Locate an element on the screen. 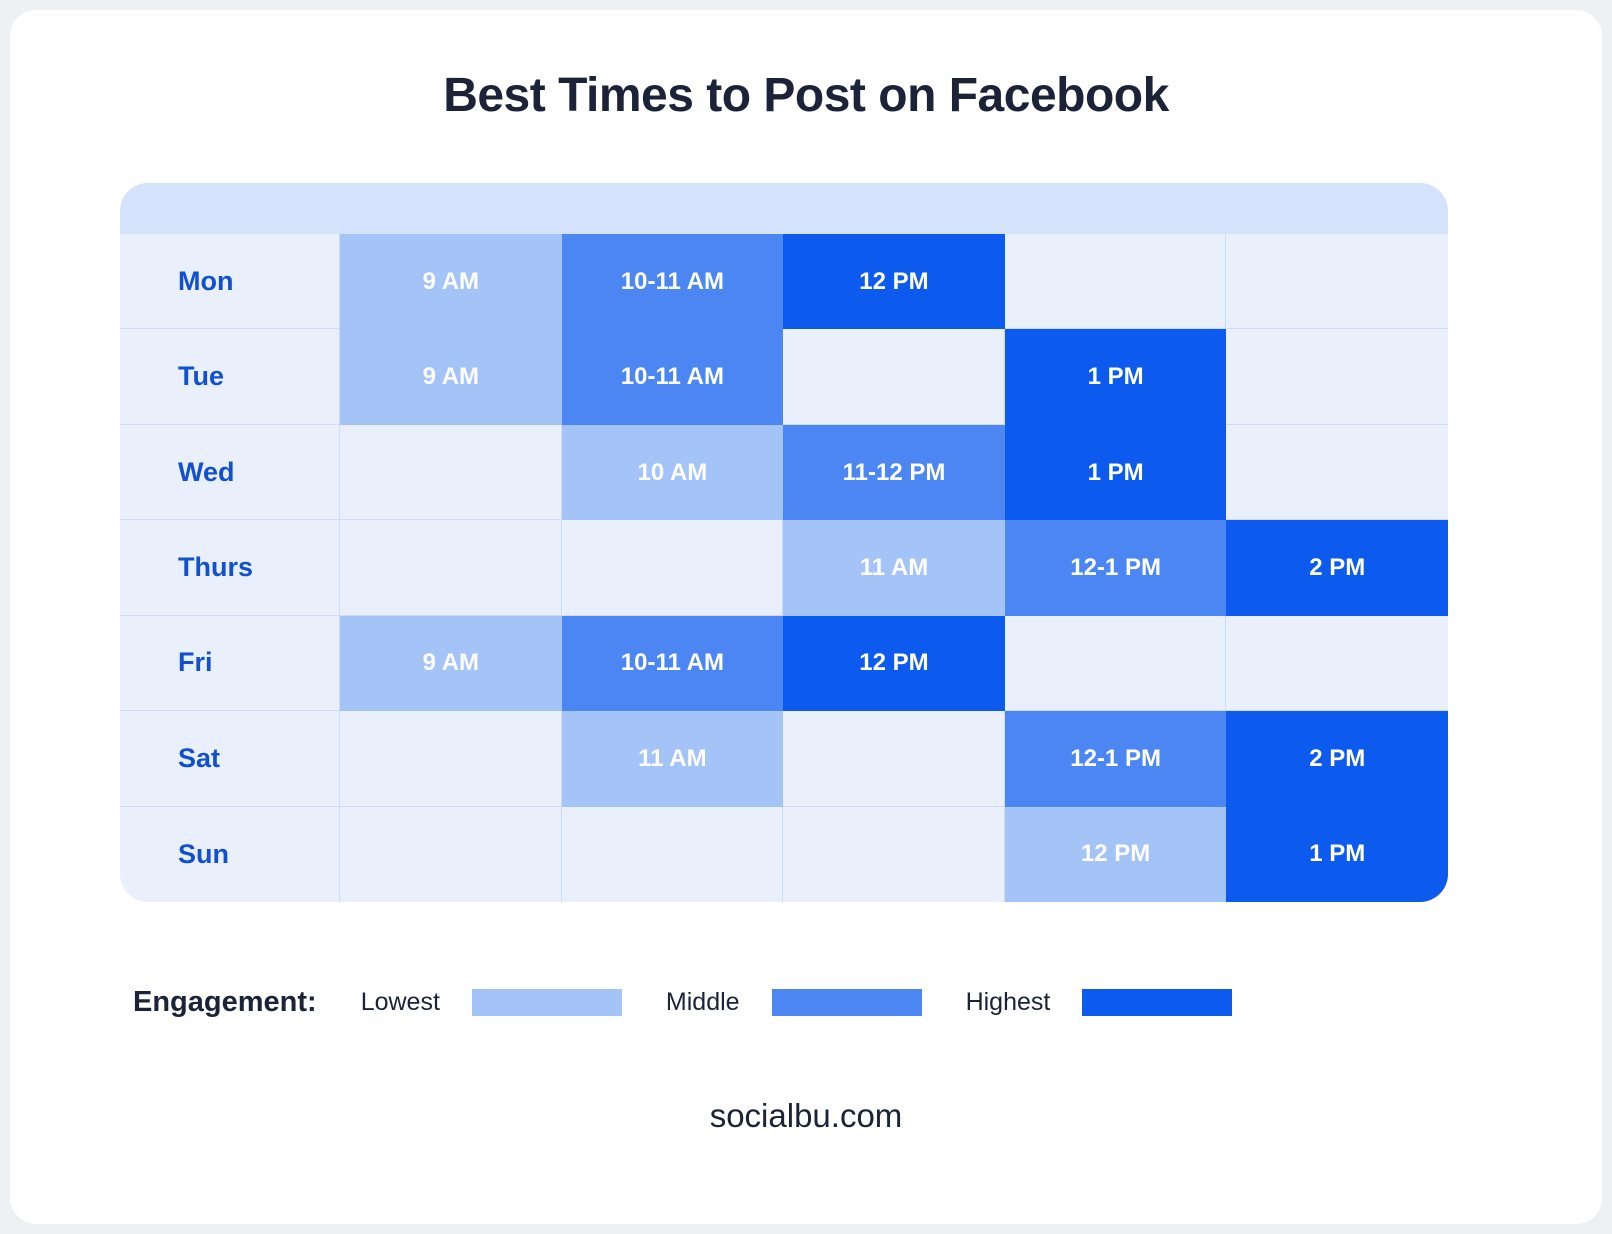 Image resolution: width=1612 pixels, height=1234 pixels. heatmap-cell-sat-middle: 12-1 PM is located at coordinates (1115, 759).